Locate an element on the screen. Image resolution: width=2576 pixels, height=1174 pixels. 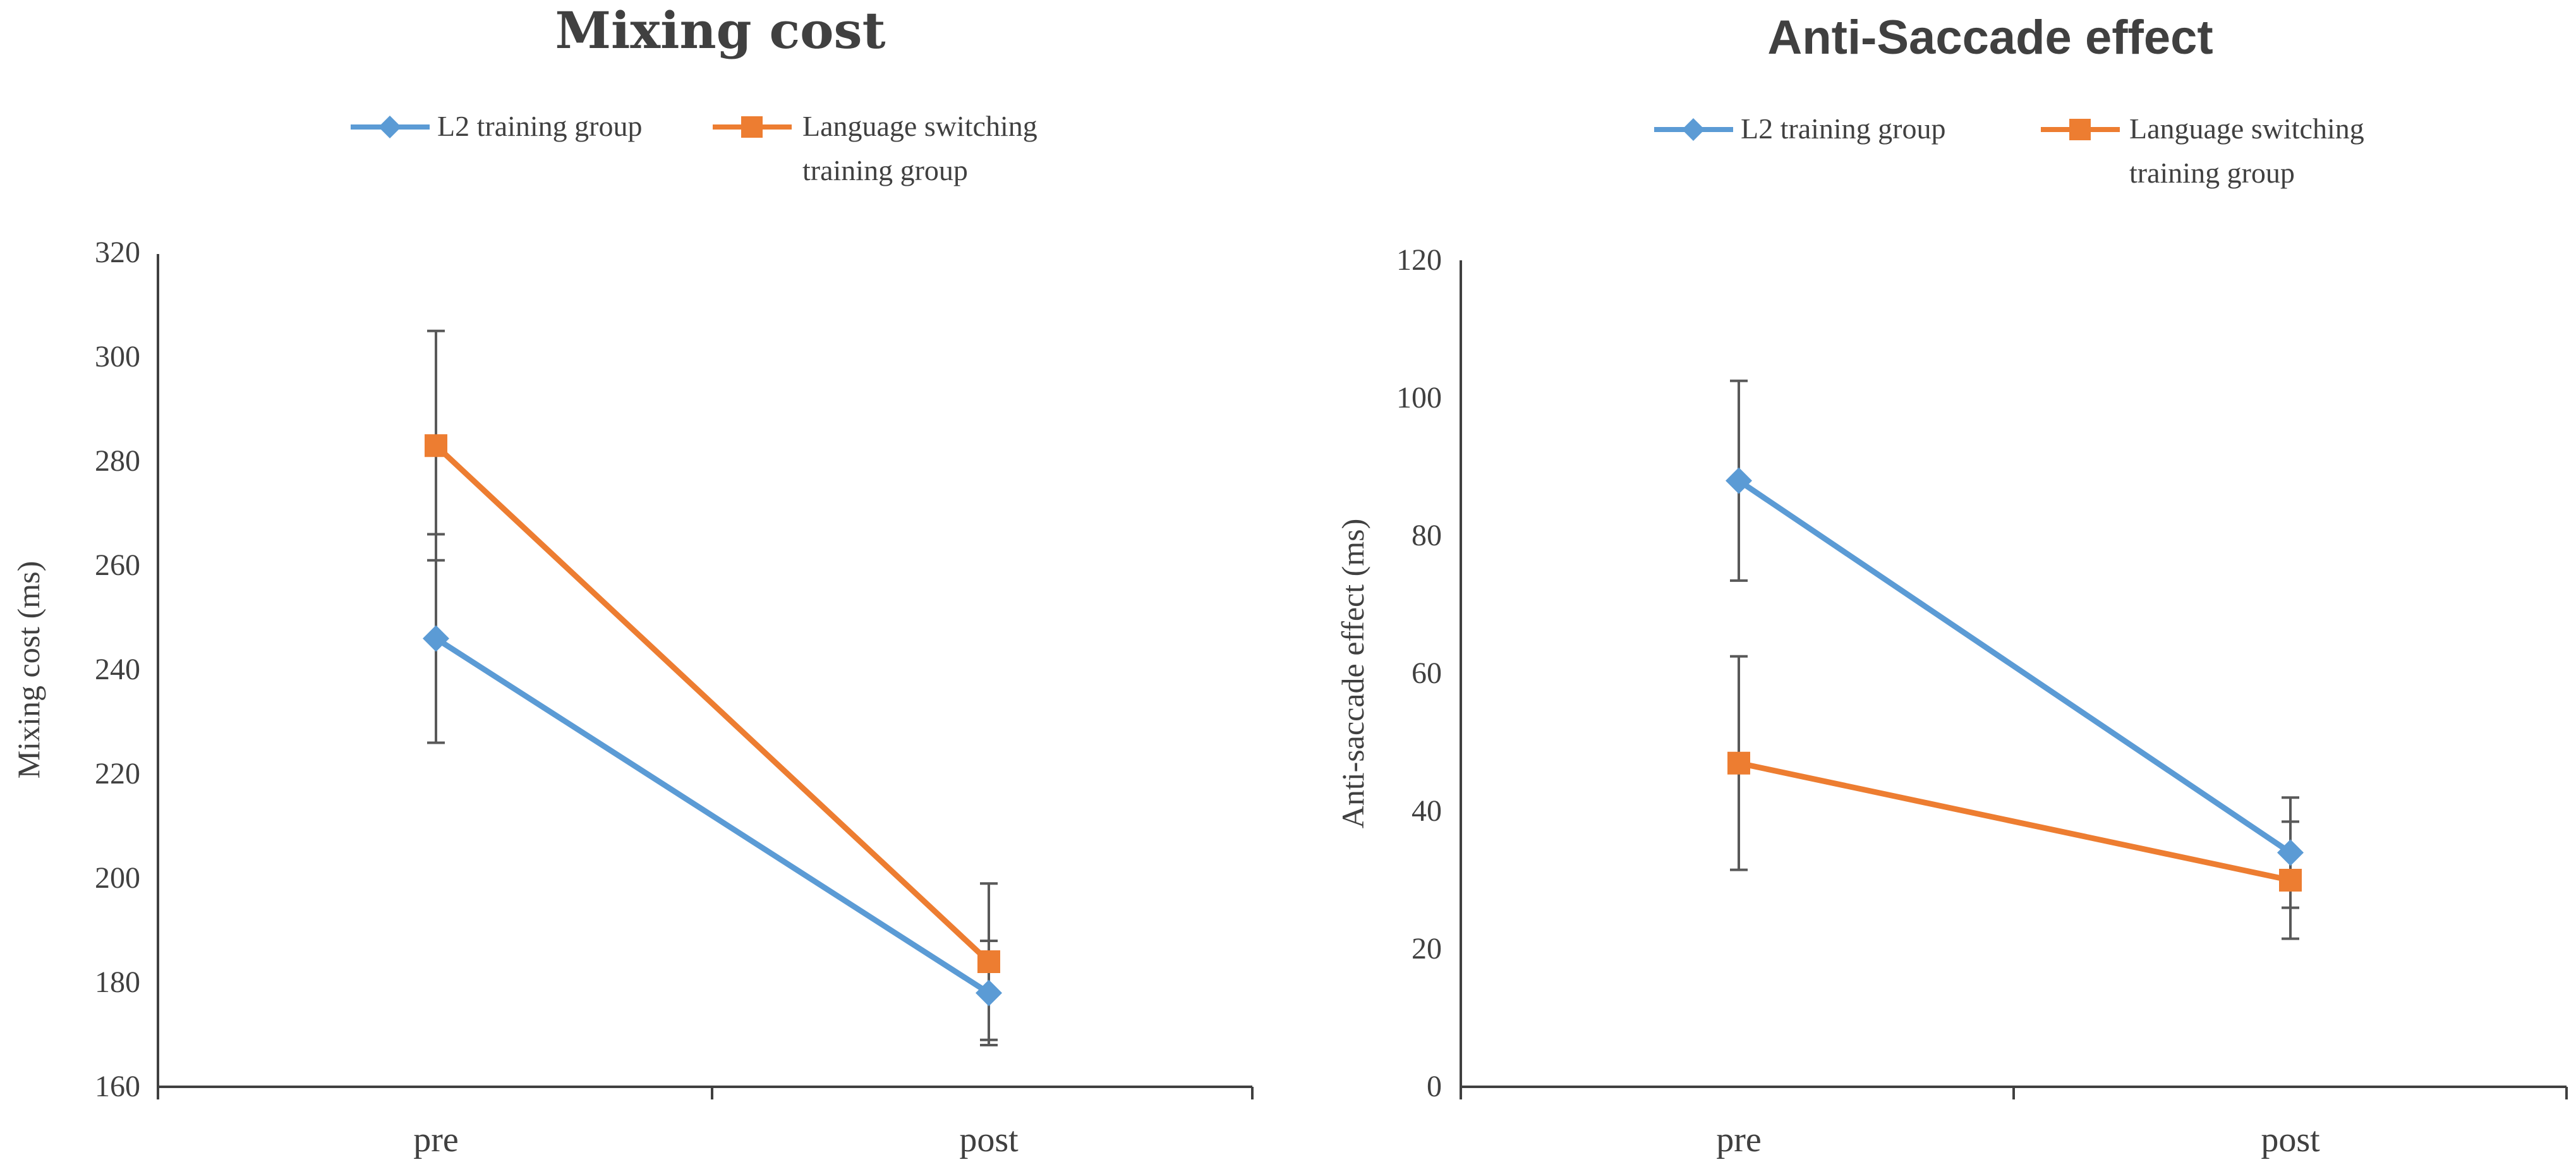
y-tick-label: 100 is located at coordinates (1419, 398).